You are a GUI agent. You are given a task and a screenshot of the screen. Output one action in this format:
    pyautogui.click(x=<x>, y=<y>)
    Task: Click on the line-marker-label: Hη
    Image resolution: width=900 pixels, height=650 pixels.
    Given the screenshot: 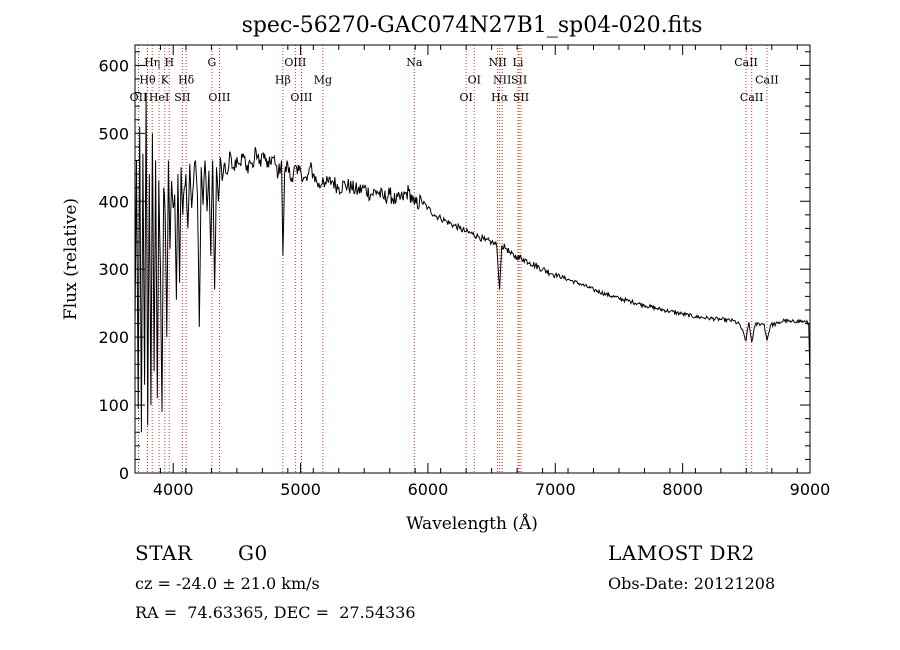 What is the action you would take?
    pyautogui.click(x=152, y=62)
    